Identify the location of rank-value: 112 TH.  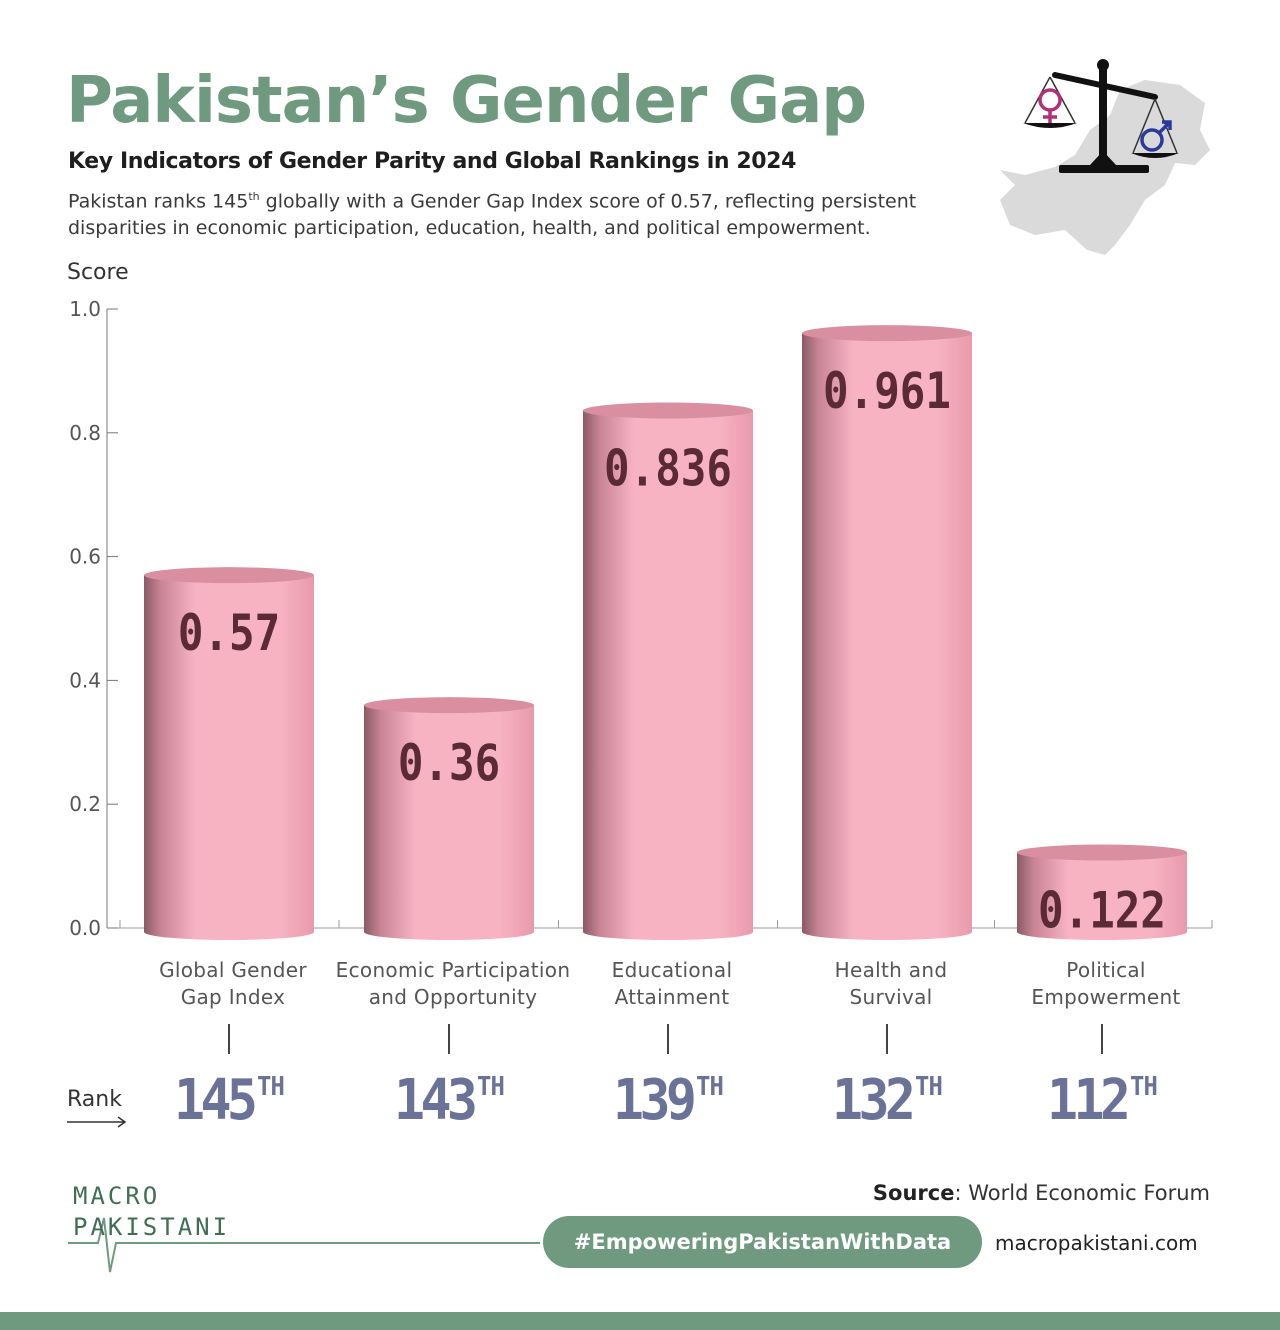
(1102, 1100).